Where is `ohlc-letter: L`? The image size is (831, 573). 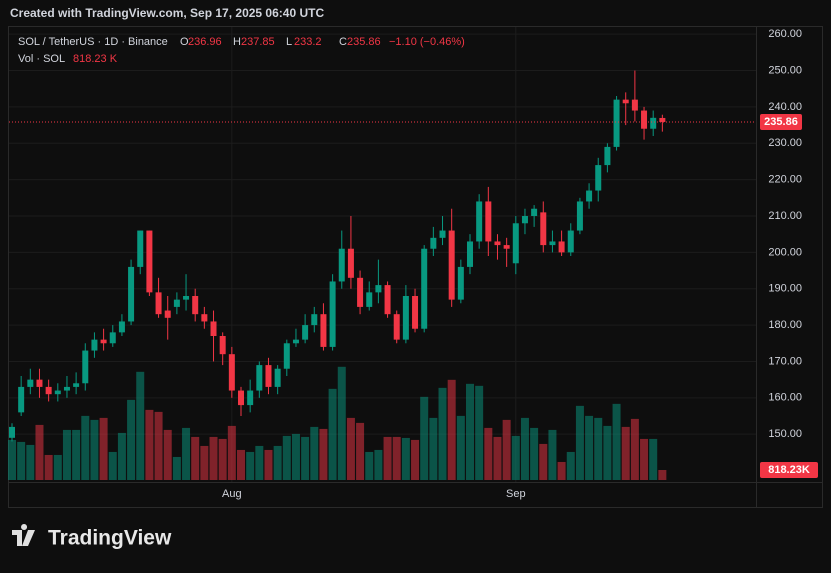 ohlc-letter: L is located at coordinates (289, 42).